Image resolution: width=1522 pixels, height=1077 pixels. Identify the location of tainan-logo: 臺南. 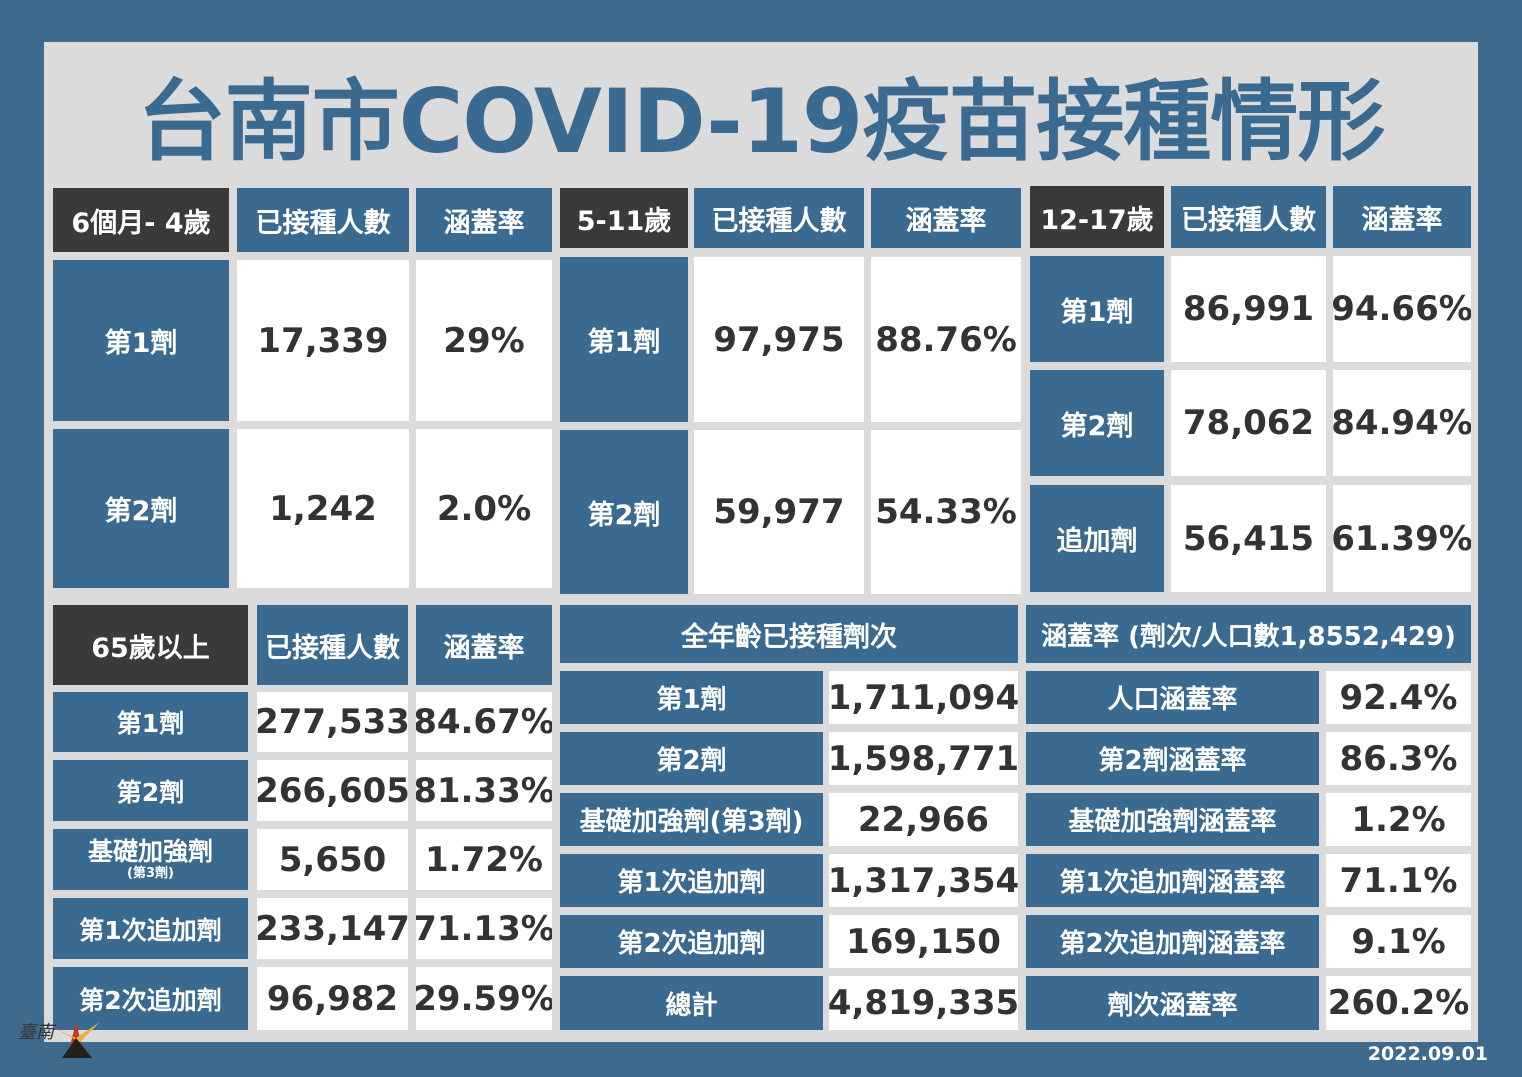
(62, 1036).